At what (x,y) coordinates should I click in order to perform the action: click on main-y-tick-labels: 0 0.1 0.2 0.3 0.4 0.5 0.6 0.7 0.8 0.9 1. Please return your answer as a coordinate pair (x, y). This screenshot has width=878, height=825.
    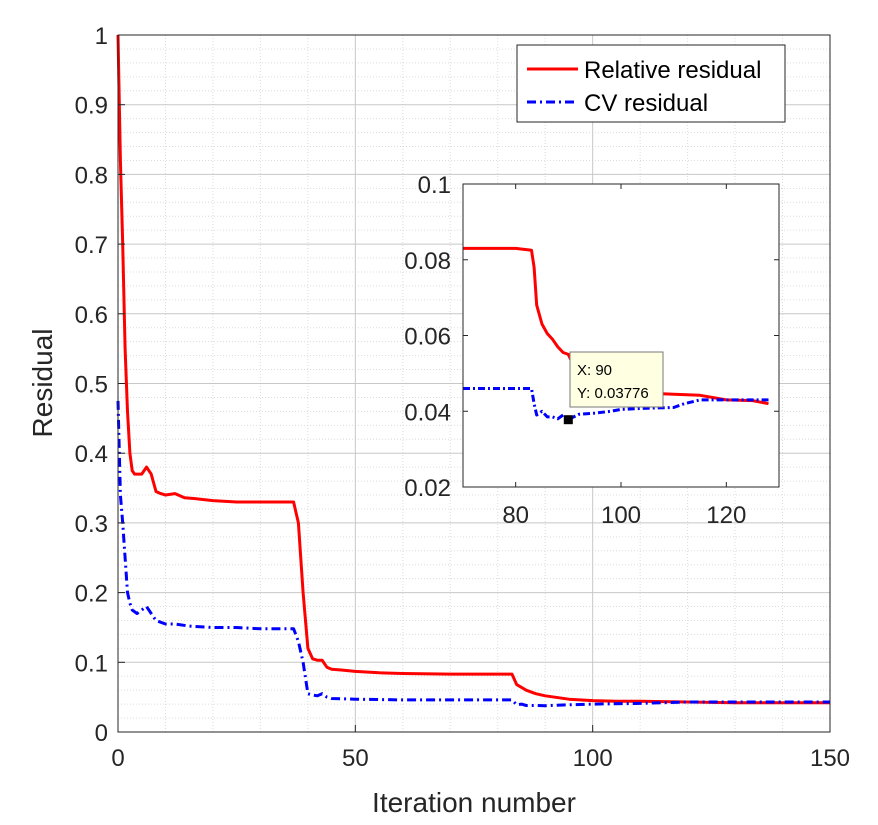
    Looking at the image, I should click on (91, 385).